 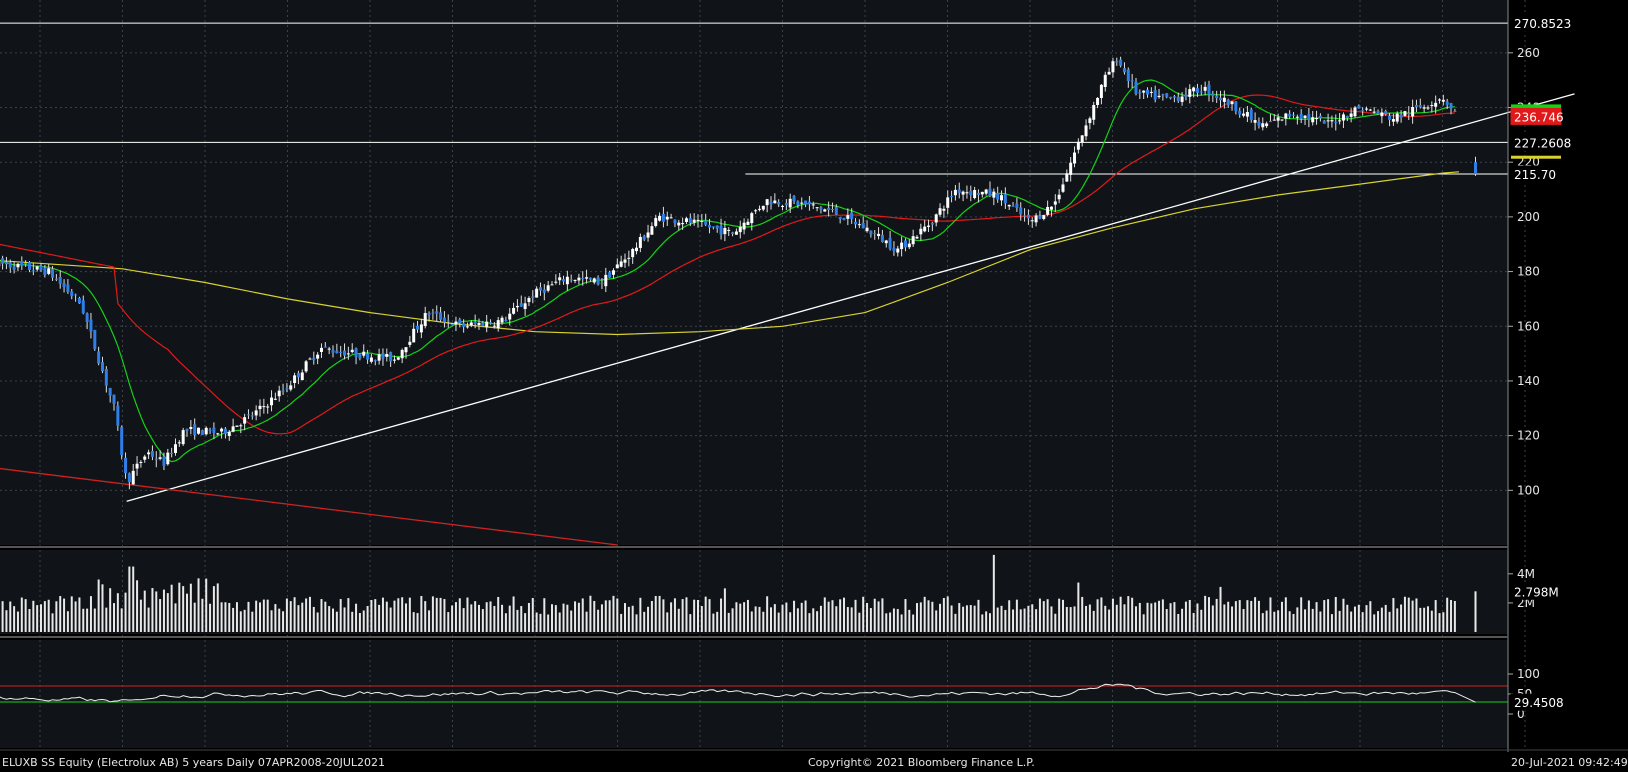 I want to click on ma-short-marker, so click(x=1536, y=106).